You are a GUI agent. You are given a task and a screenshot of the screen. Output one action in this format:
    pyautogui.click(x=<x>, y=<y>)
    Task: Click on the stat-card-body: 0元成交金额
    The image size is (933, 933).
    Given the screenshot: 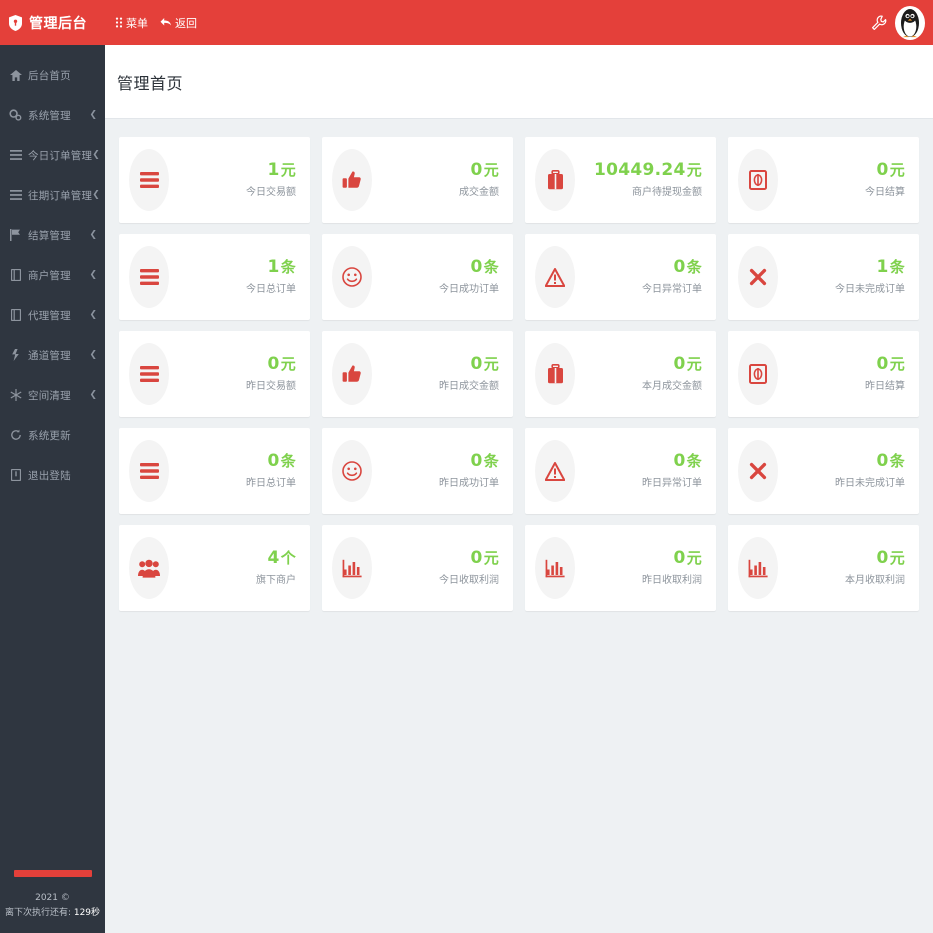 What is the action you would take?
    pyautogui.click(x=479, y=180)
    